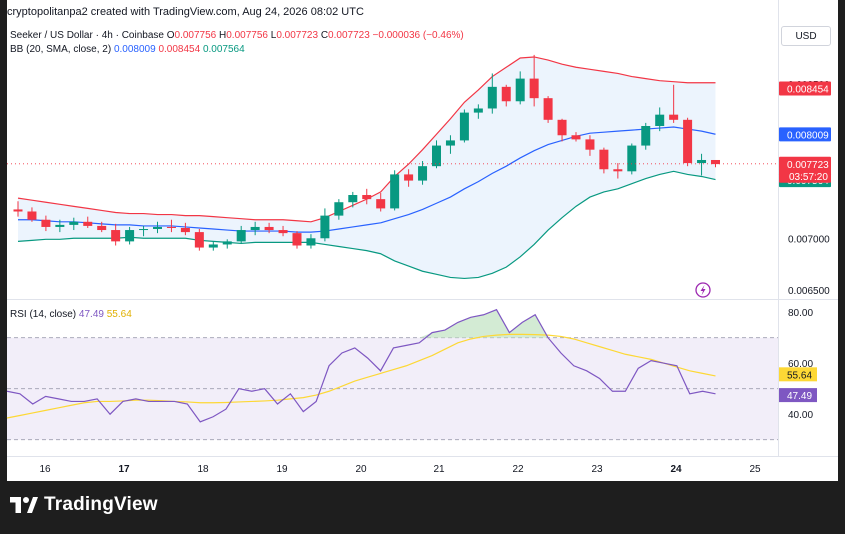 Image resolution: width=845 pixels, height=534 pixels. I want to click on bb-legend-part: 0.007564, so click(224, 49).